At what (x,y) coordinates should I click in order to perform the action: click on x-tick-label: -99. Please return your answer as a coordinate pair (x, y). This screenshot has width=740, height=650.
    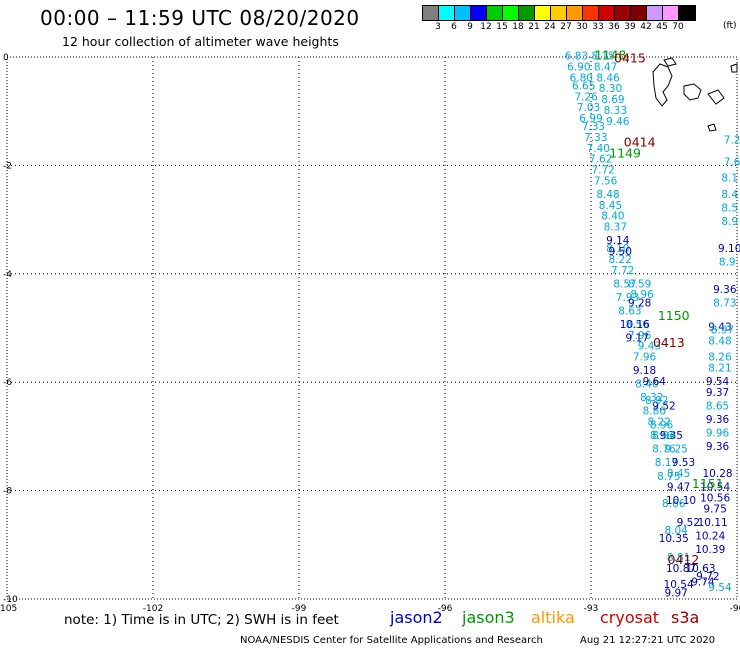
    Looking at the image, I should click on (299, 609).